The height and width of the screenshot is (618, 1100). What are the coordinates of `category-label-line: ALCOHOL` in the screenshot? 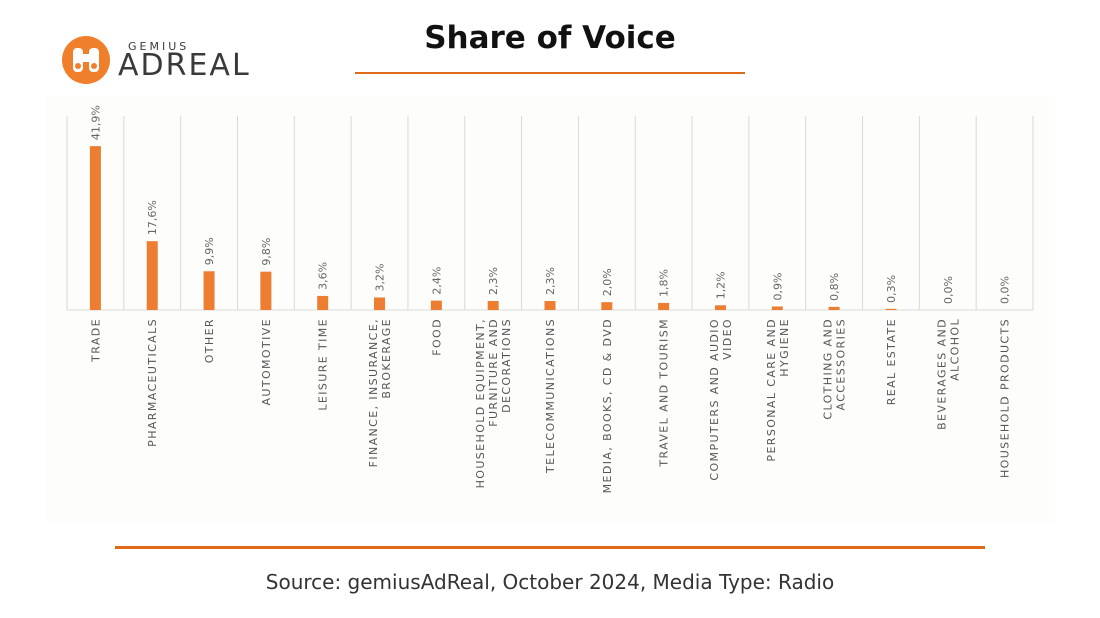 It's located at (954, 349).